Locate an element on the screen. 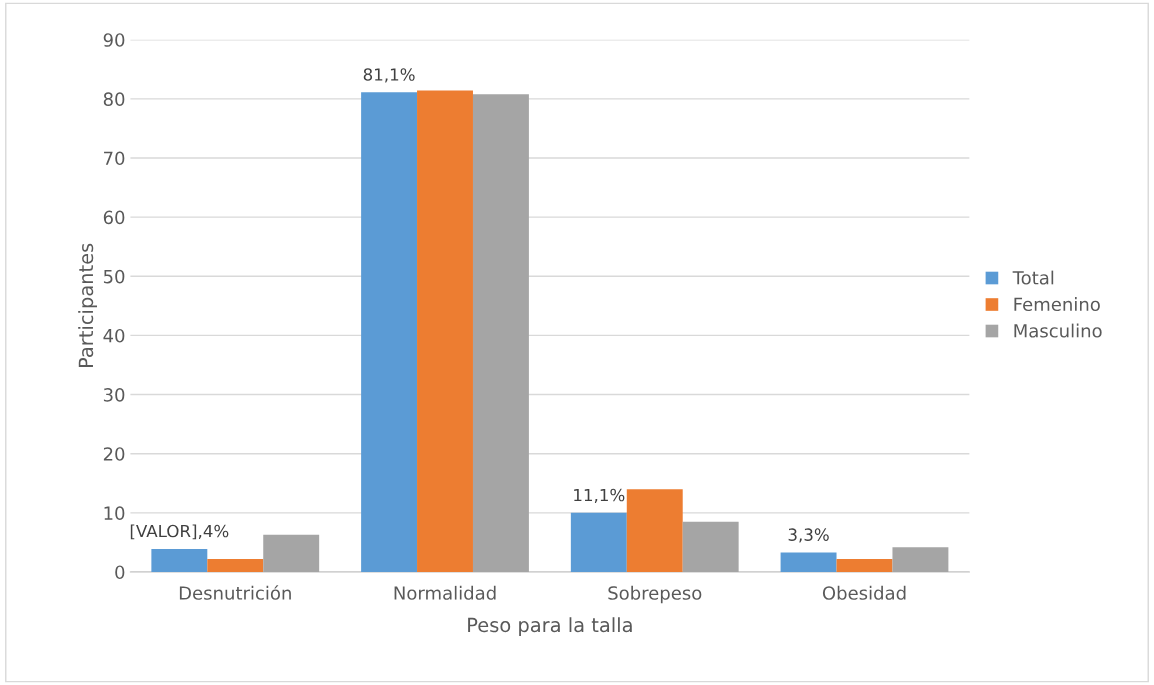  legend-label: Femenino is located at coordinates (1057, 304).